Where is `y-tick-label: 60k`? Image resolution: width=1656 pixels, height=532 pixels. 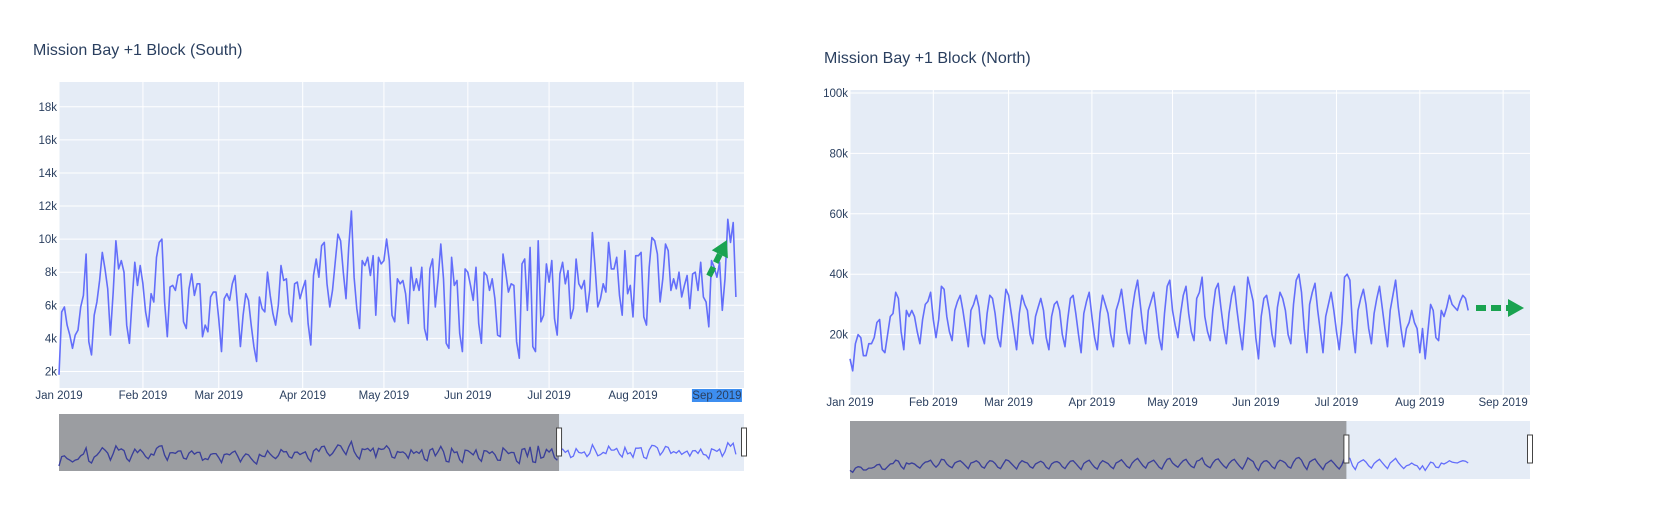 y-tick-label: 60k is located at coordinates (838, 215).